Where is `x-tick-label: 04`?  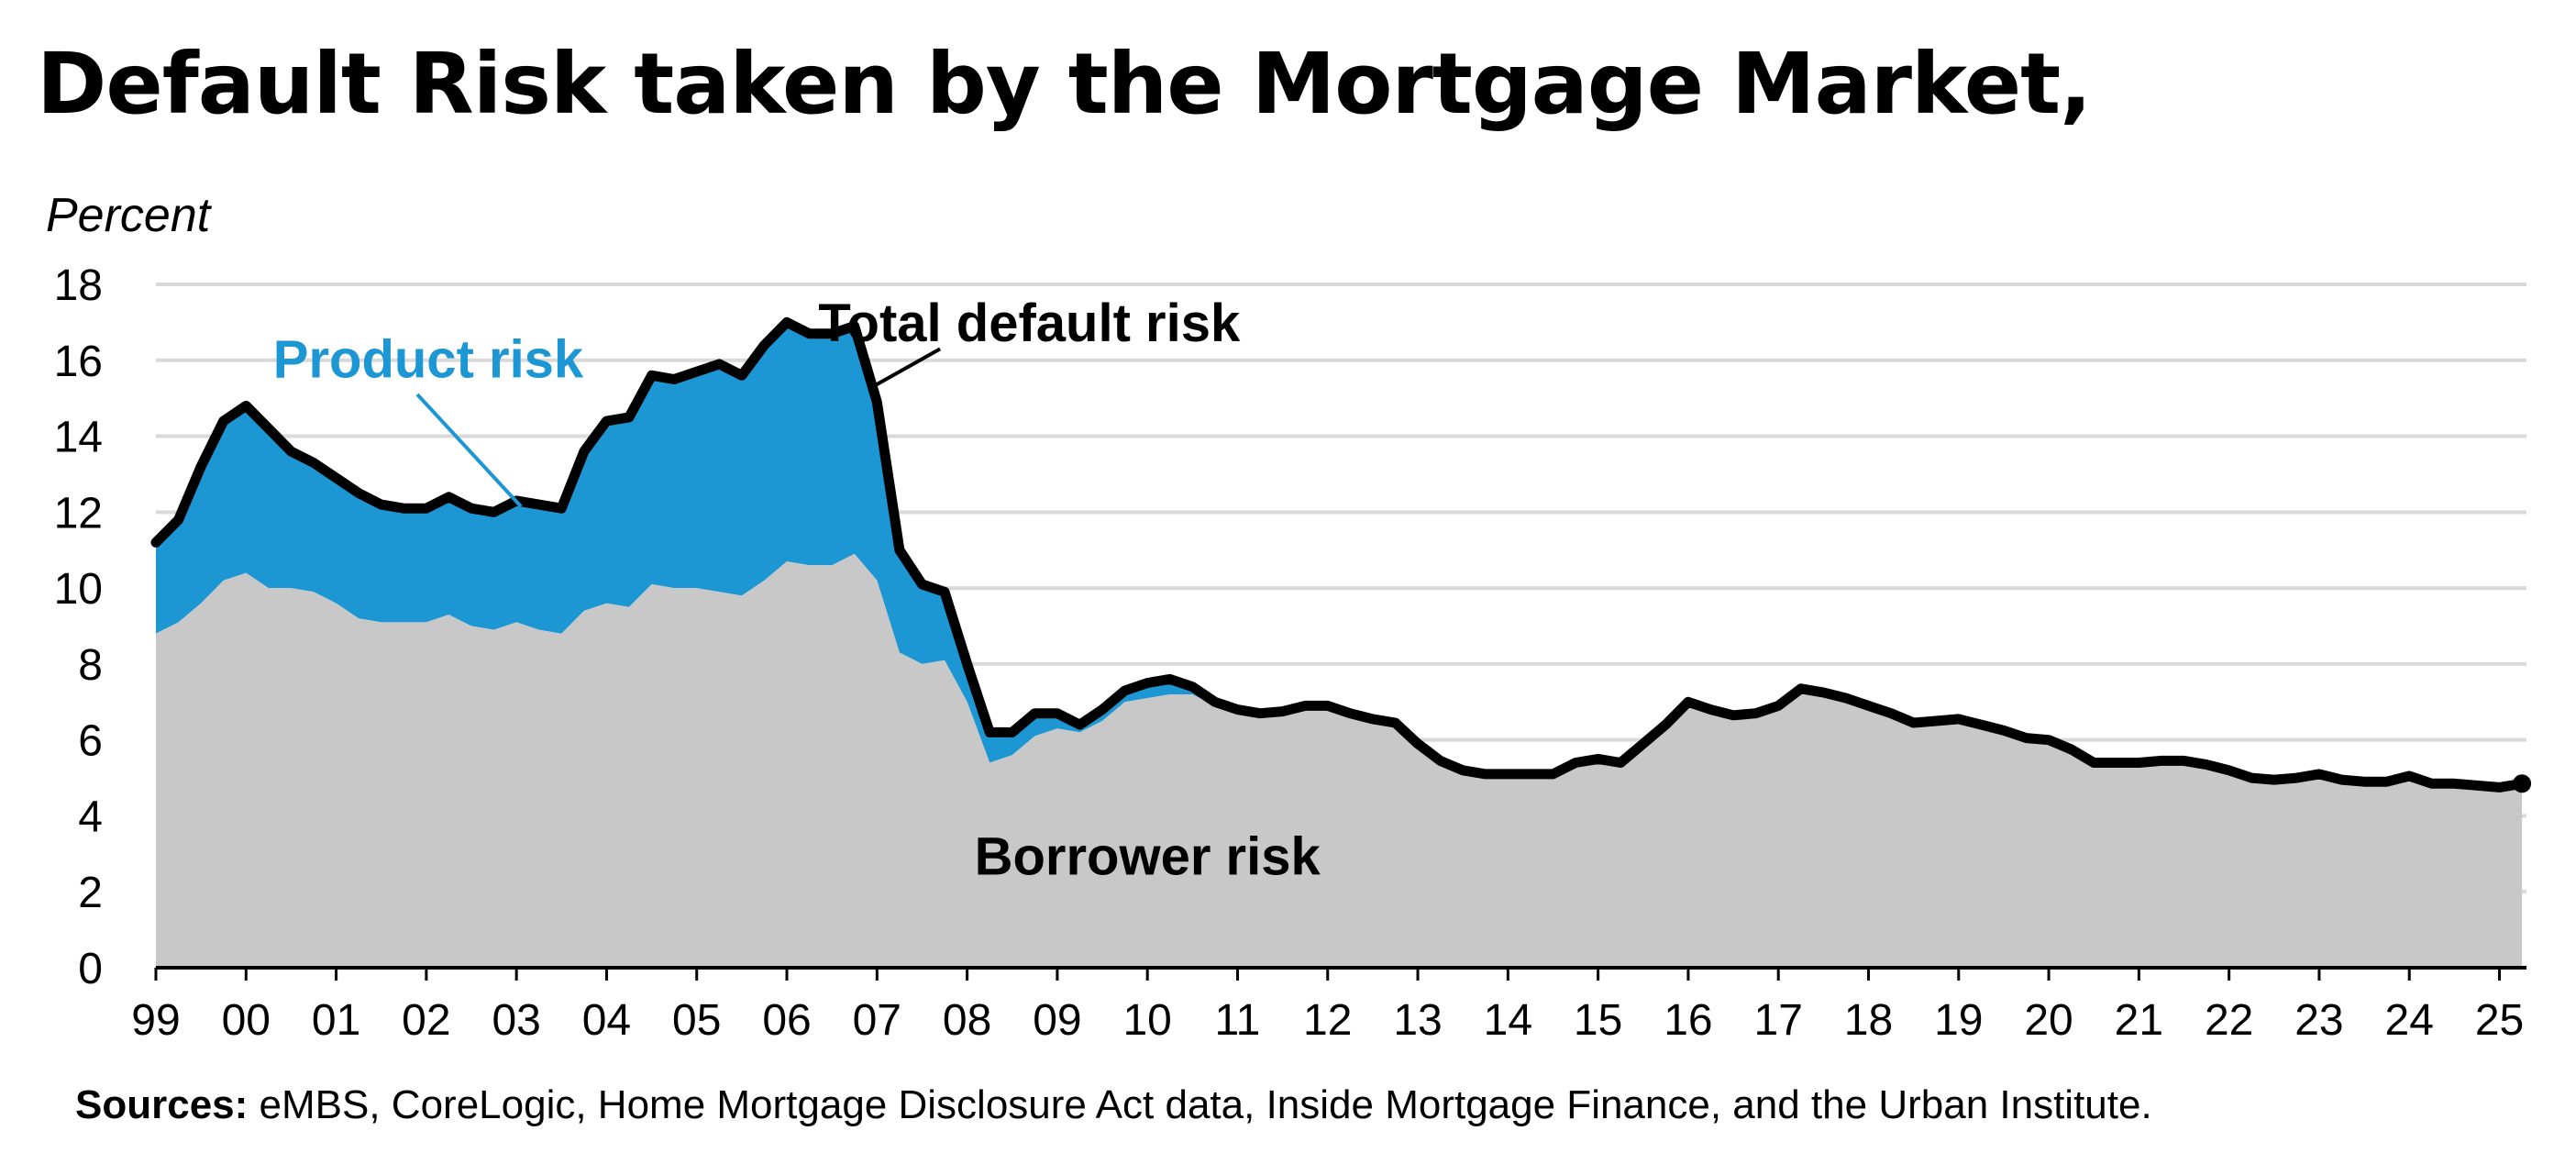 x-tick-label: 04 is located at coordinates (606, 1020).